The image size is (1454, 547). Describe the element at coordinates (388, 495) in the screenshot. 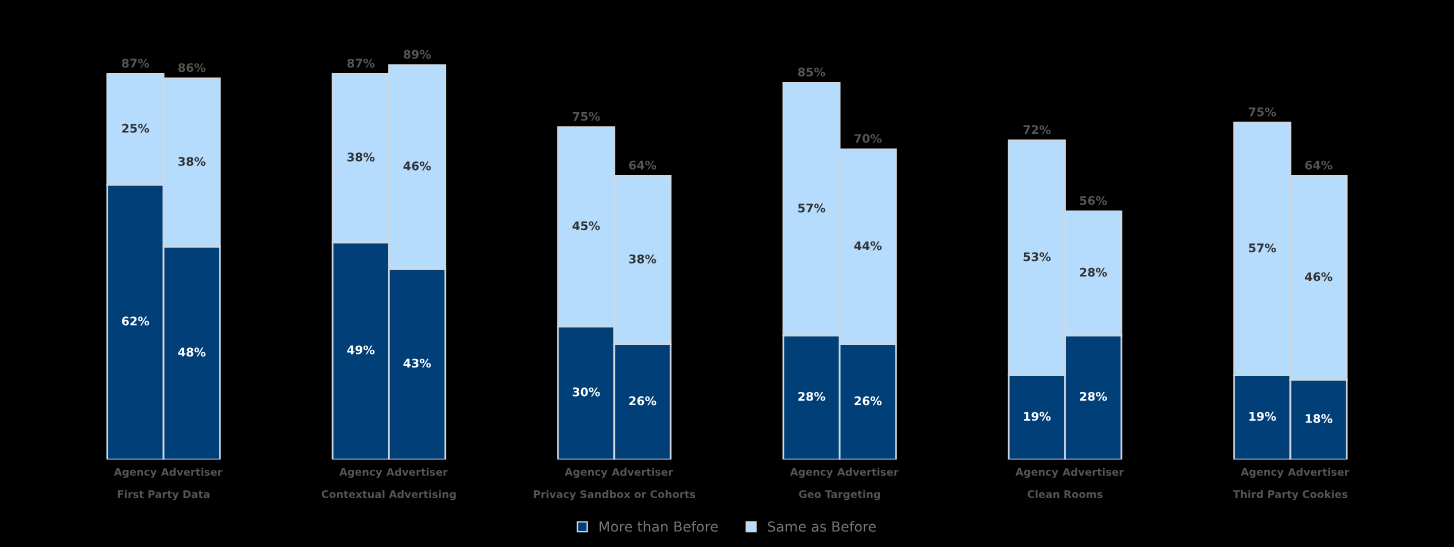

I see `text: Contextual Advertising` at that location.